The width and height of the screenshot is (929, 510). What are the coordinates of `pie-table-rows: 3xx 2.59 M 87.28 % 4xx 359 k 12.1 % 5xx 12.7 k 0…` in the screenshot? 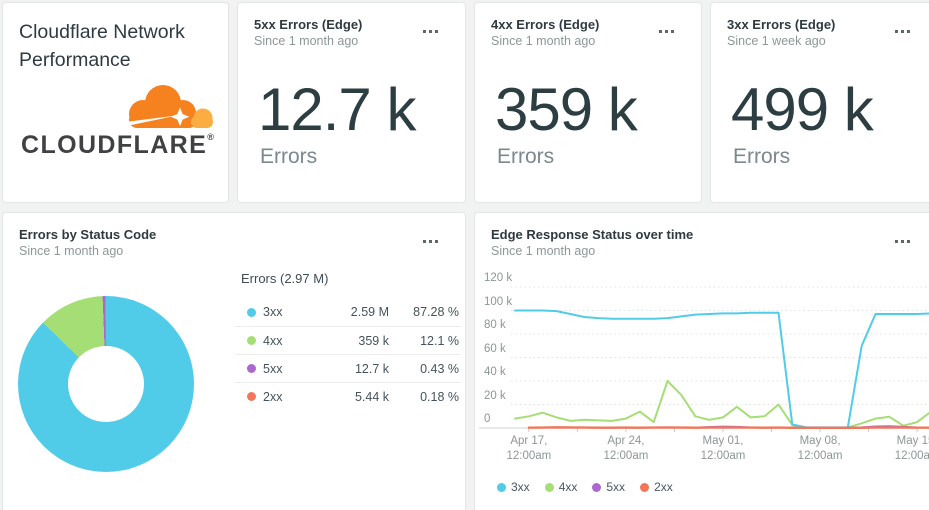 It's located at (348, 354).